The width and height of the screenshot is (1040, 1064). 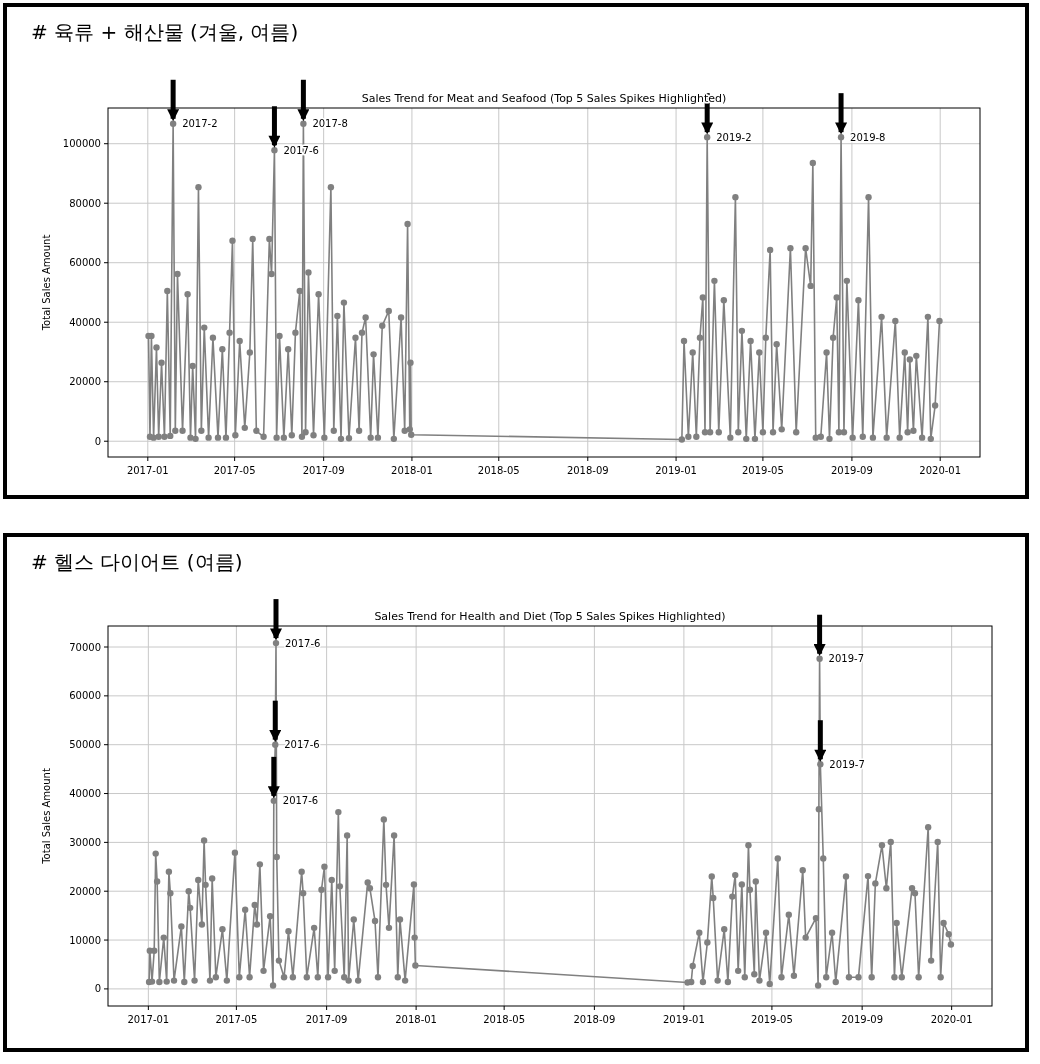 I want to click on y-tick-label: 80000, so click(x=85, y=203).